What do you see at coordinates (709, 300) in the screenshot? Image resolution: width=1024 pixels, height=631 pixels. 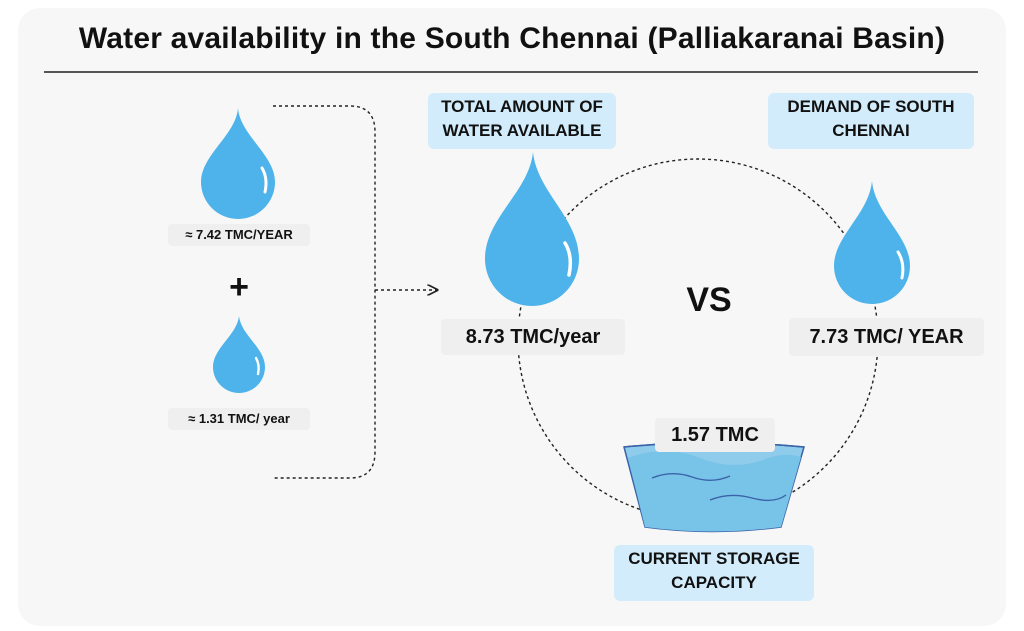 I see `versus-label: VS` at bounding box center [709, 300].